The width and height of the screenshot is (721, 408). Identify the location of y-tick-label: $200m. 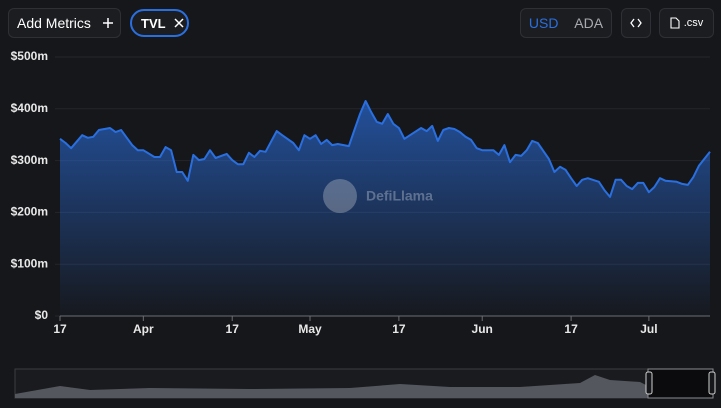
(29, 212).